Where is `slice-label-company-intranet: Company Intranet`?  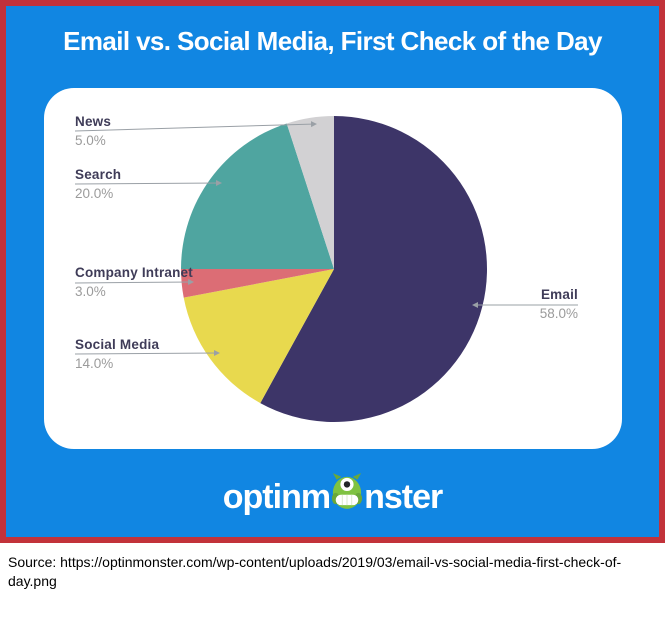
slice-label-company-intranet: Company Intranet is located at coordinates (134, 272).